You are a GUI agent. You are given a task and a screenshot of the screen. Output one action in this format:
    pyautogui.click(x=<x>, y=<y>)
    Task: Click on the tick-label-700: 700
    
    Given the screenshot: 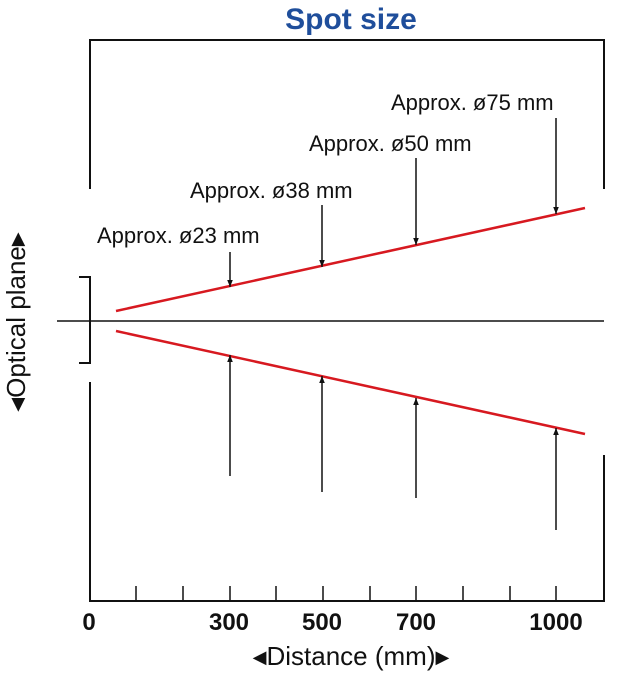 What is the action you would take?
    pyautogui.click(x=416, y=622)
    